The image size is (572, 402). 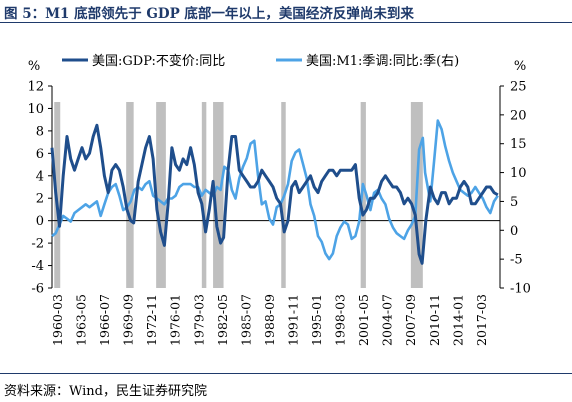 I want to click on x-tick-label: 1969-09, so click(x=128, y=320).